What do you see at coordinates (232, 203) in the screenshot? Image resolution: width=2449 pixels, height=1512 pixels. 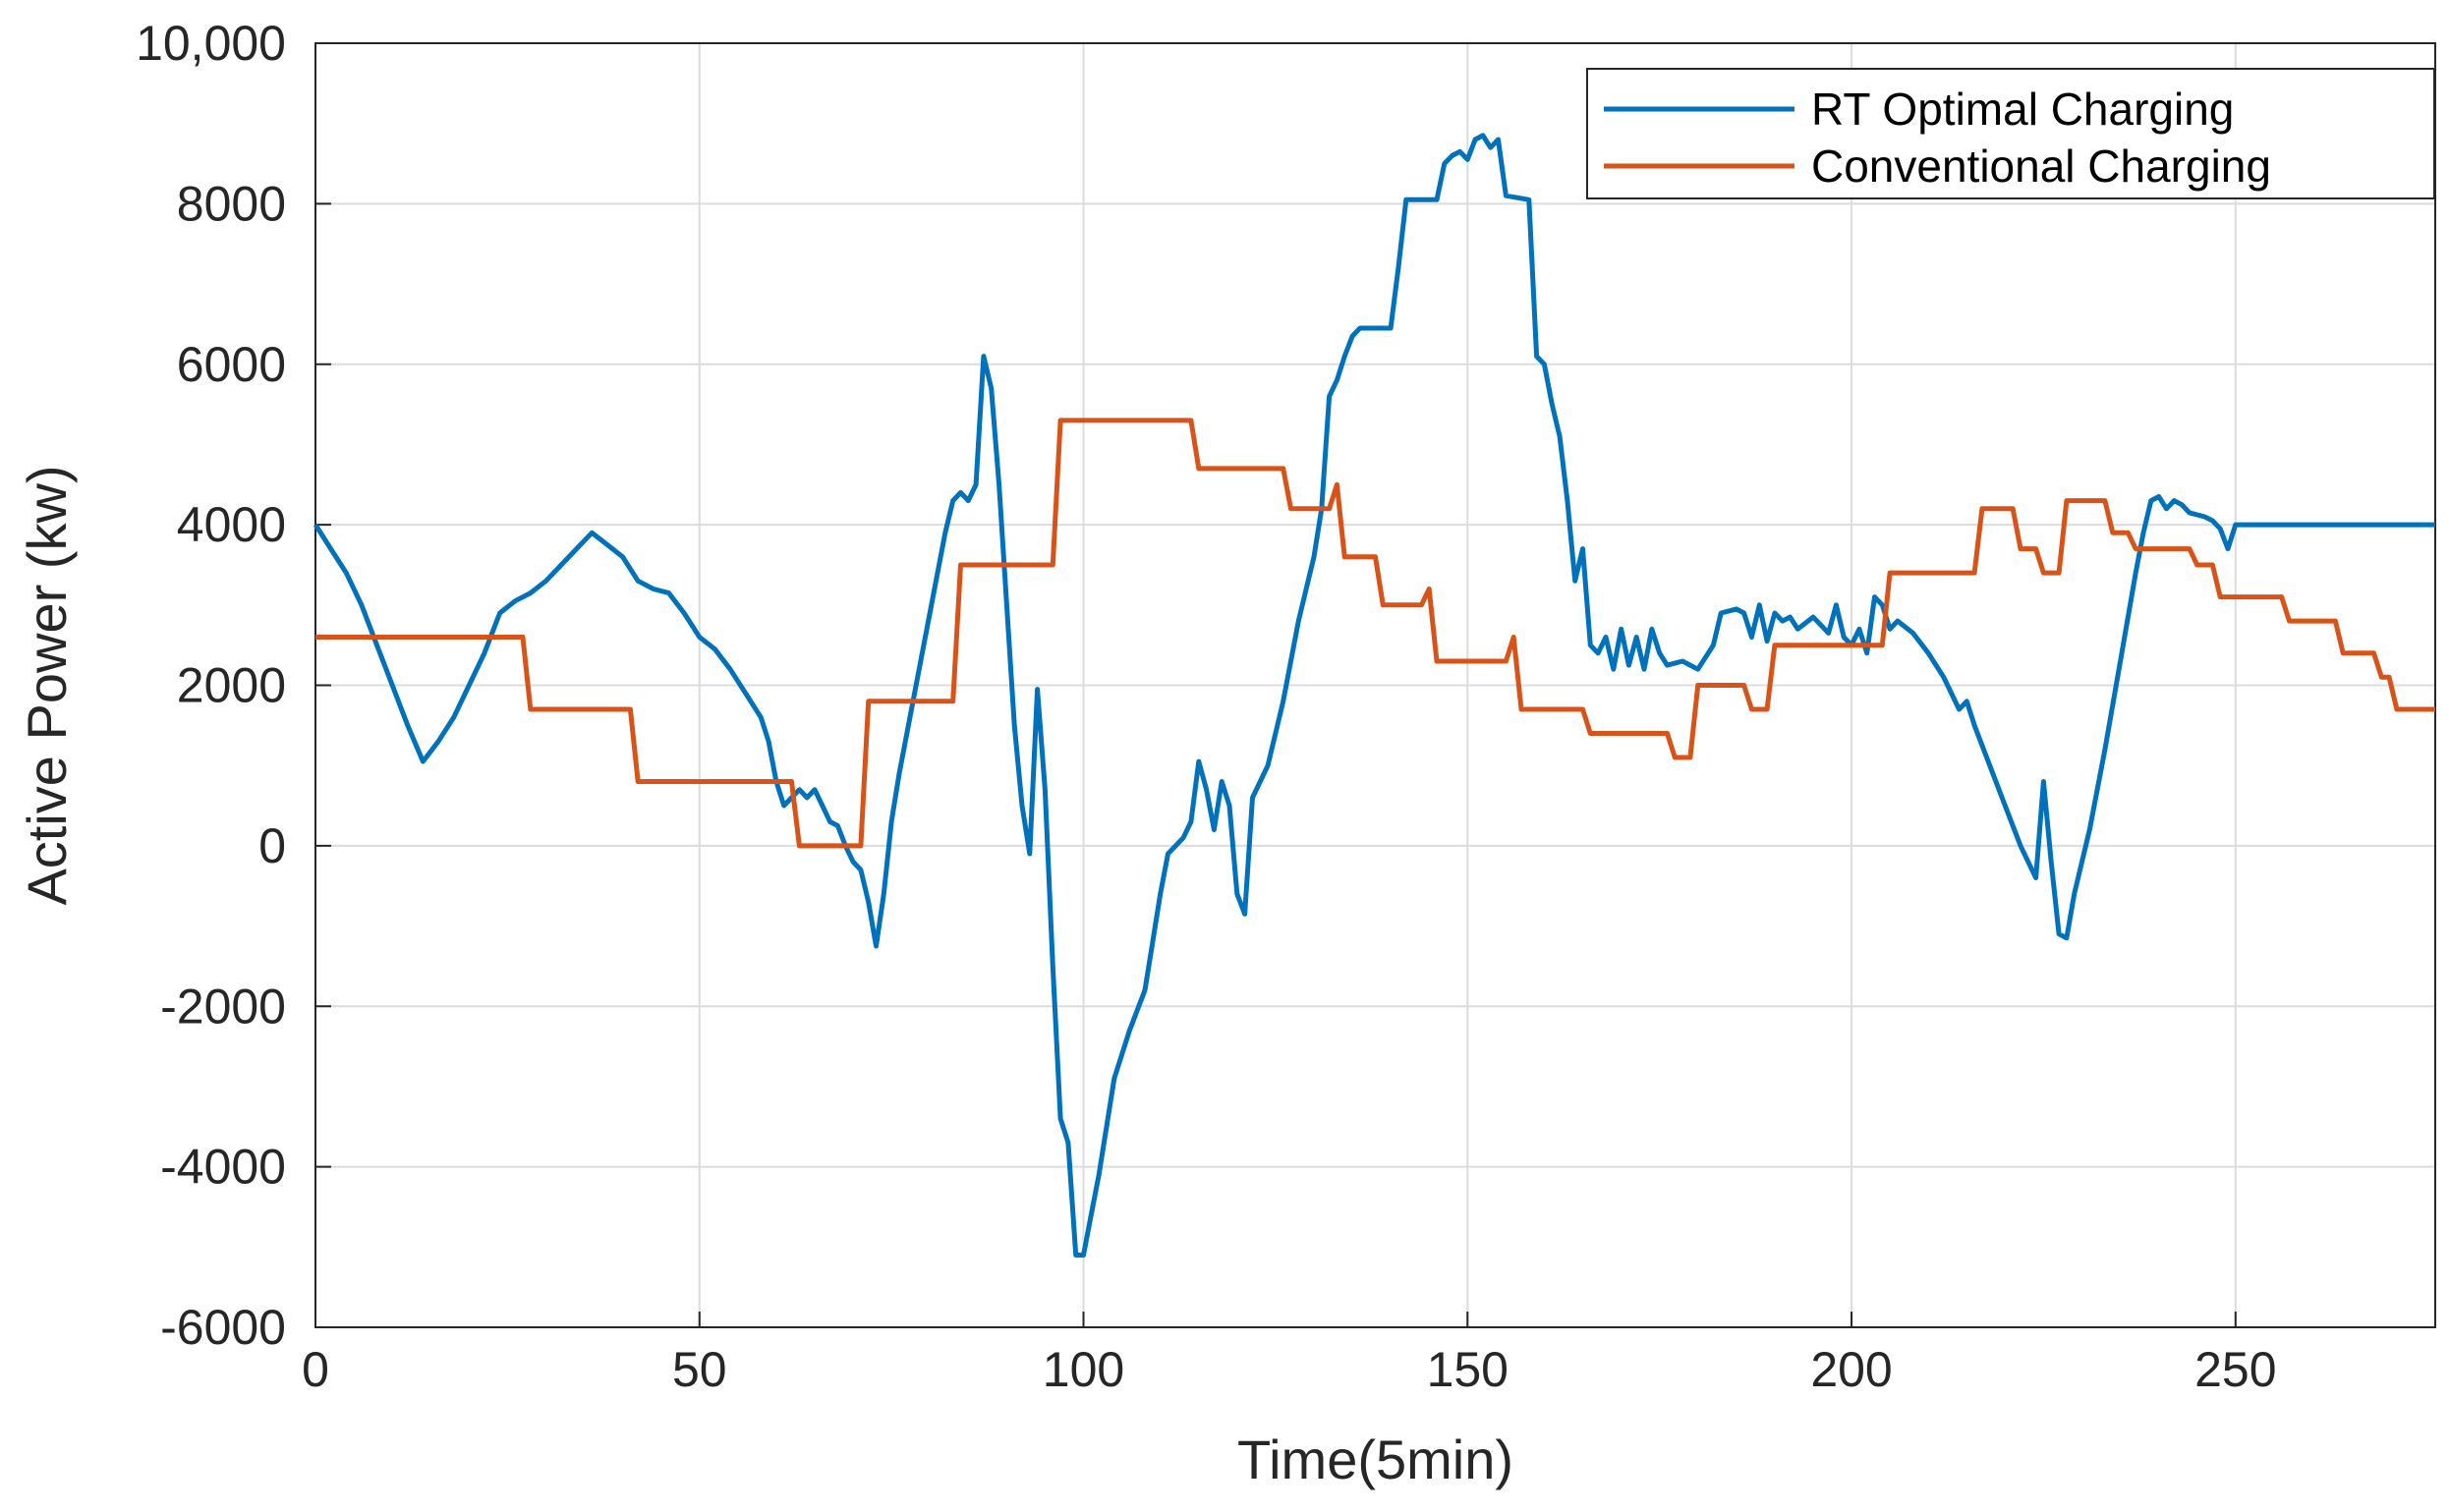 I see `y-tick-label: 8000` at bounding box center [232, 203].